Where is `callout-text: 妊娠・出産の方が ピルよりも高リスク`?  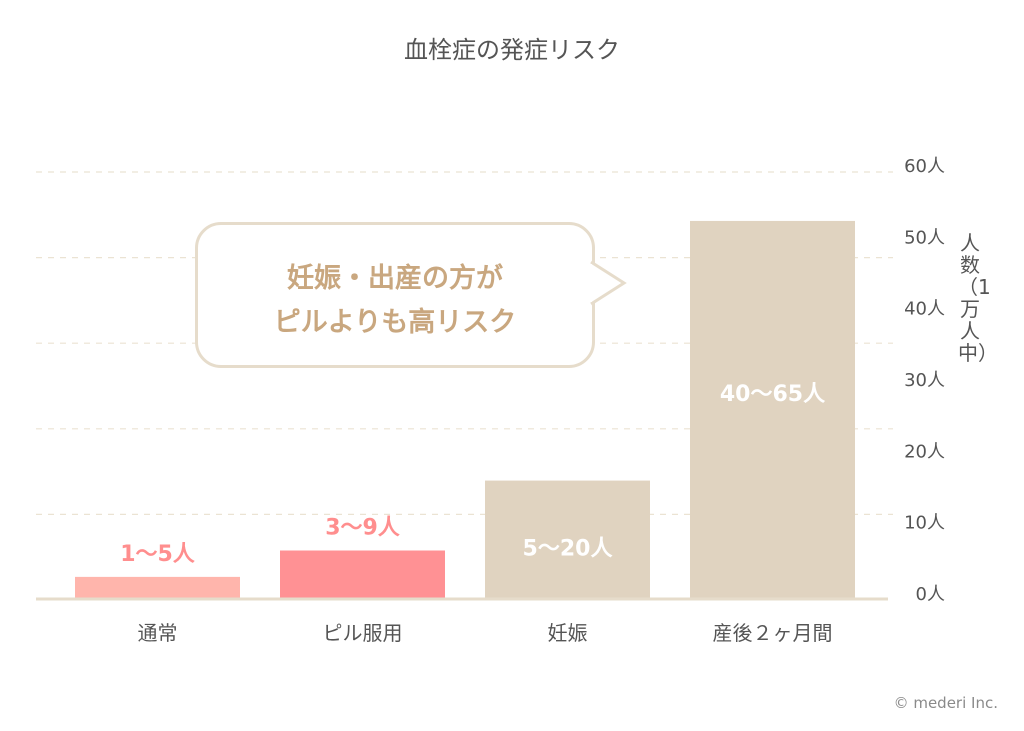
callout-text: 妊娠・出産の方が ピルよりも高リスク is located at coordinates (395, 301).